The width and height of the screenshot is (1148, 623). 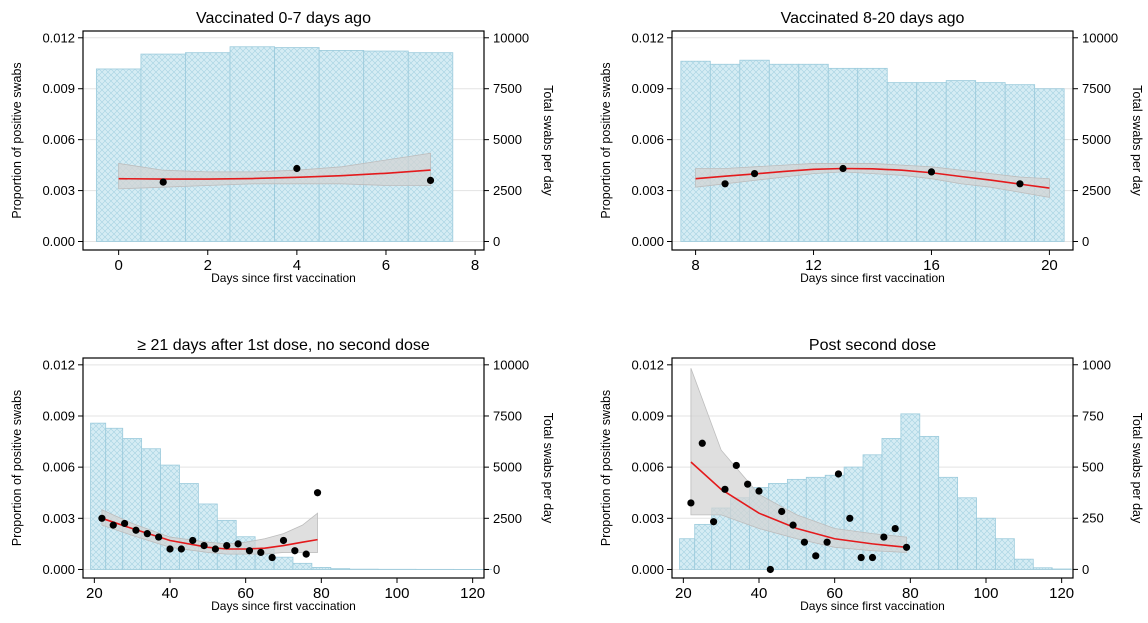 What do you see at coordinates (872, 606) in the screenshot?
I see `x-axis-label: Days since first vaccination` at bounding box center [872, 606].